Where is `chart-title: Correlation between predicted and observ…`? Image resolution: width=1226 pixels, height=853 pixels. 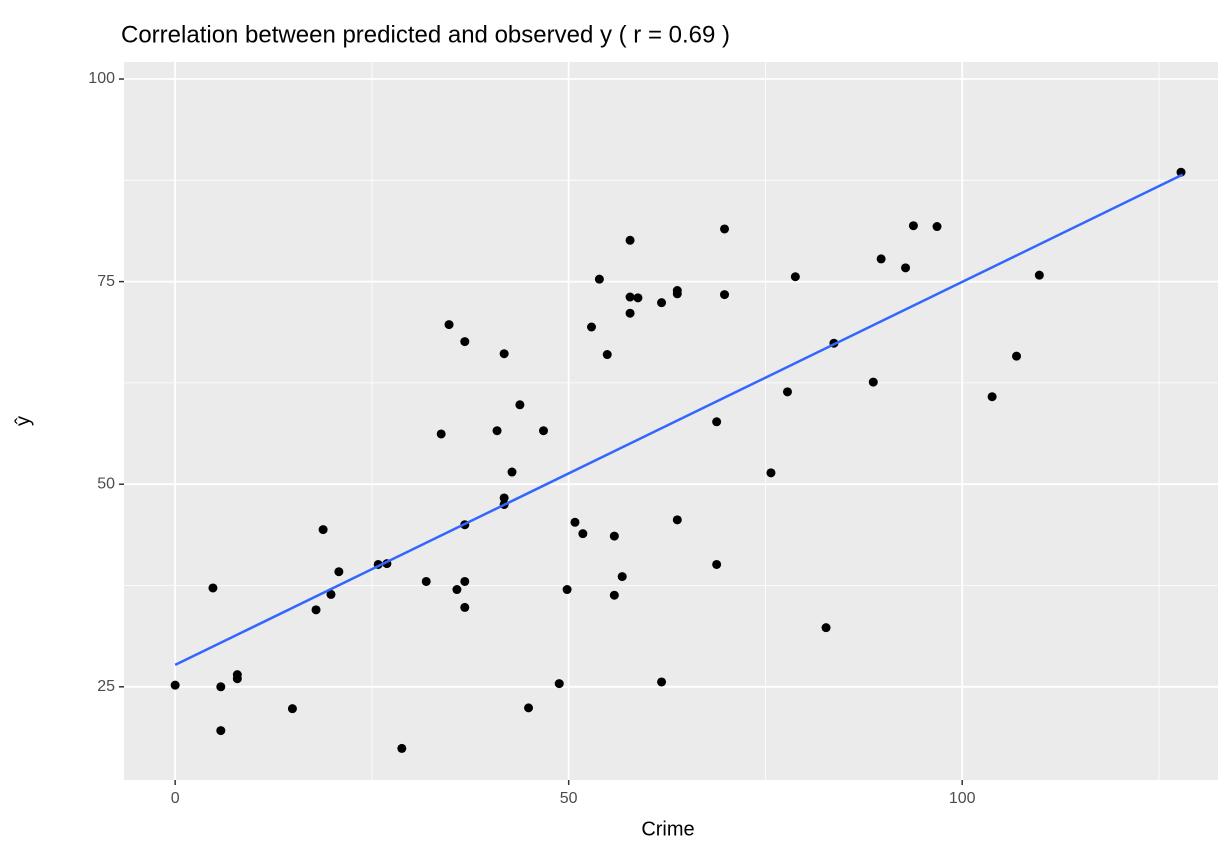
chart-title: Correlation between predicted and observ… is located at coordinates (425, 34).